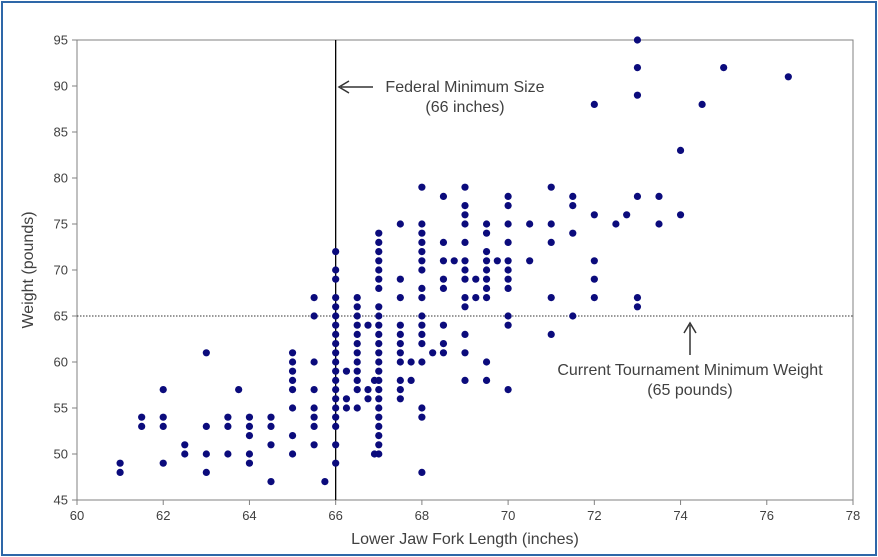 Image resolution: width=878 pixels, height=557 pixels. Describe the element at coordinates (465, 539) in the screenshot. I see `x-axis-title: Lower Jaw Fork Length (inches)` at that location.